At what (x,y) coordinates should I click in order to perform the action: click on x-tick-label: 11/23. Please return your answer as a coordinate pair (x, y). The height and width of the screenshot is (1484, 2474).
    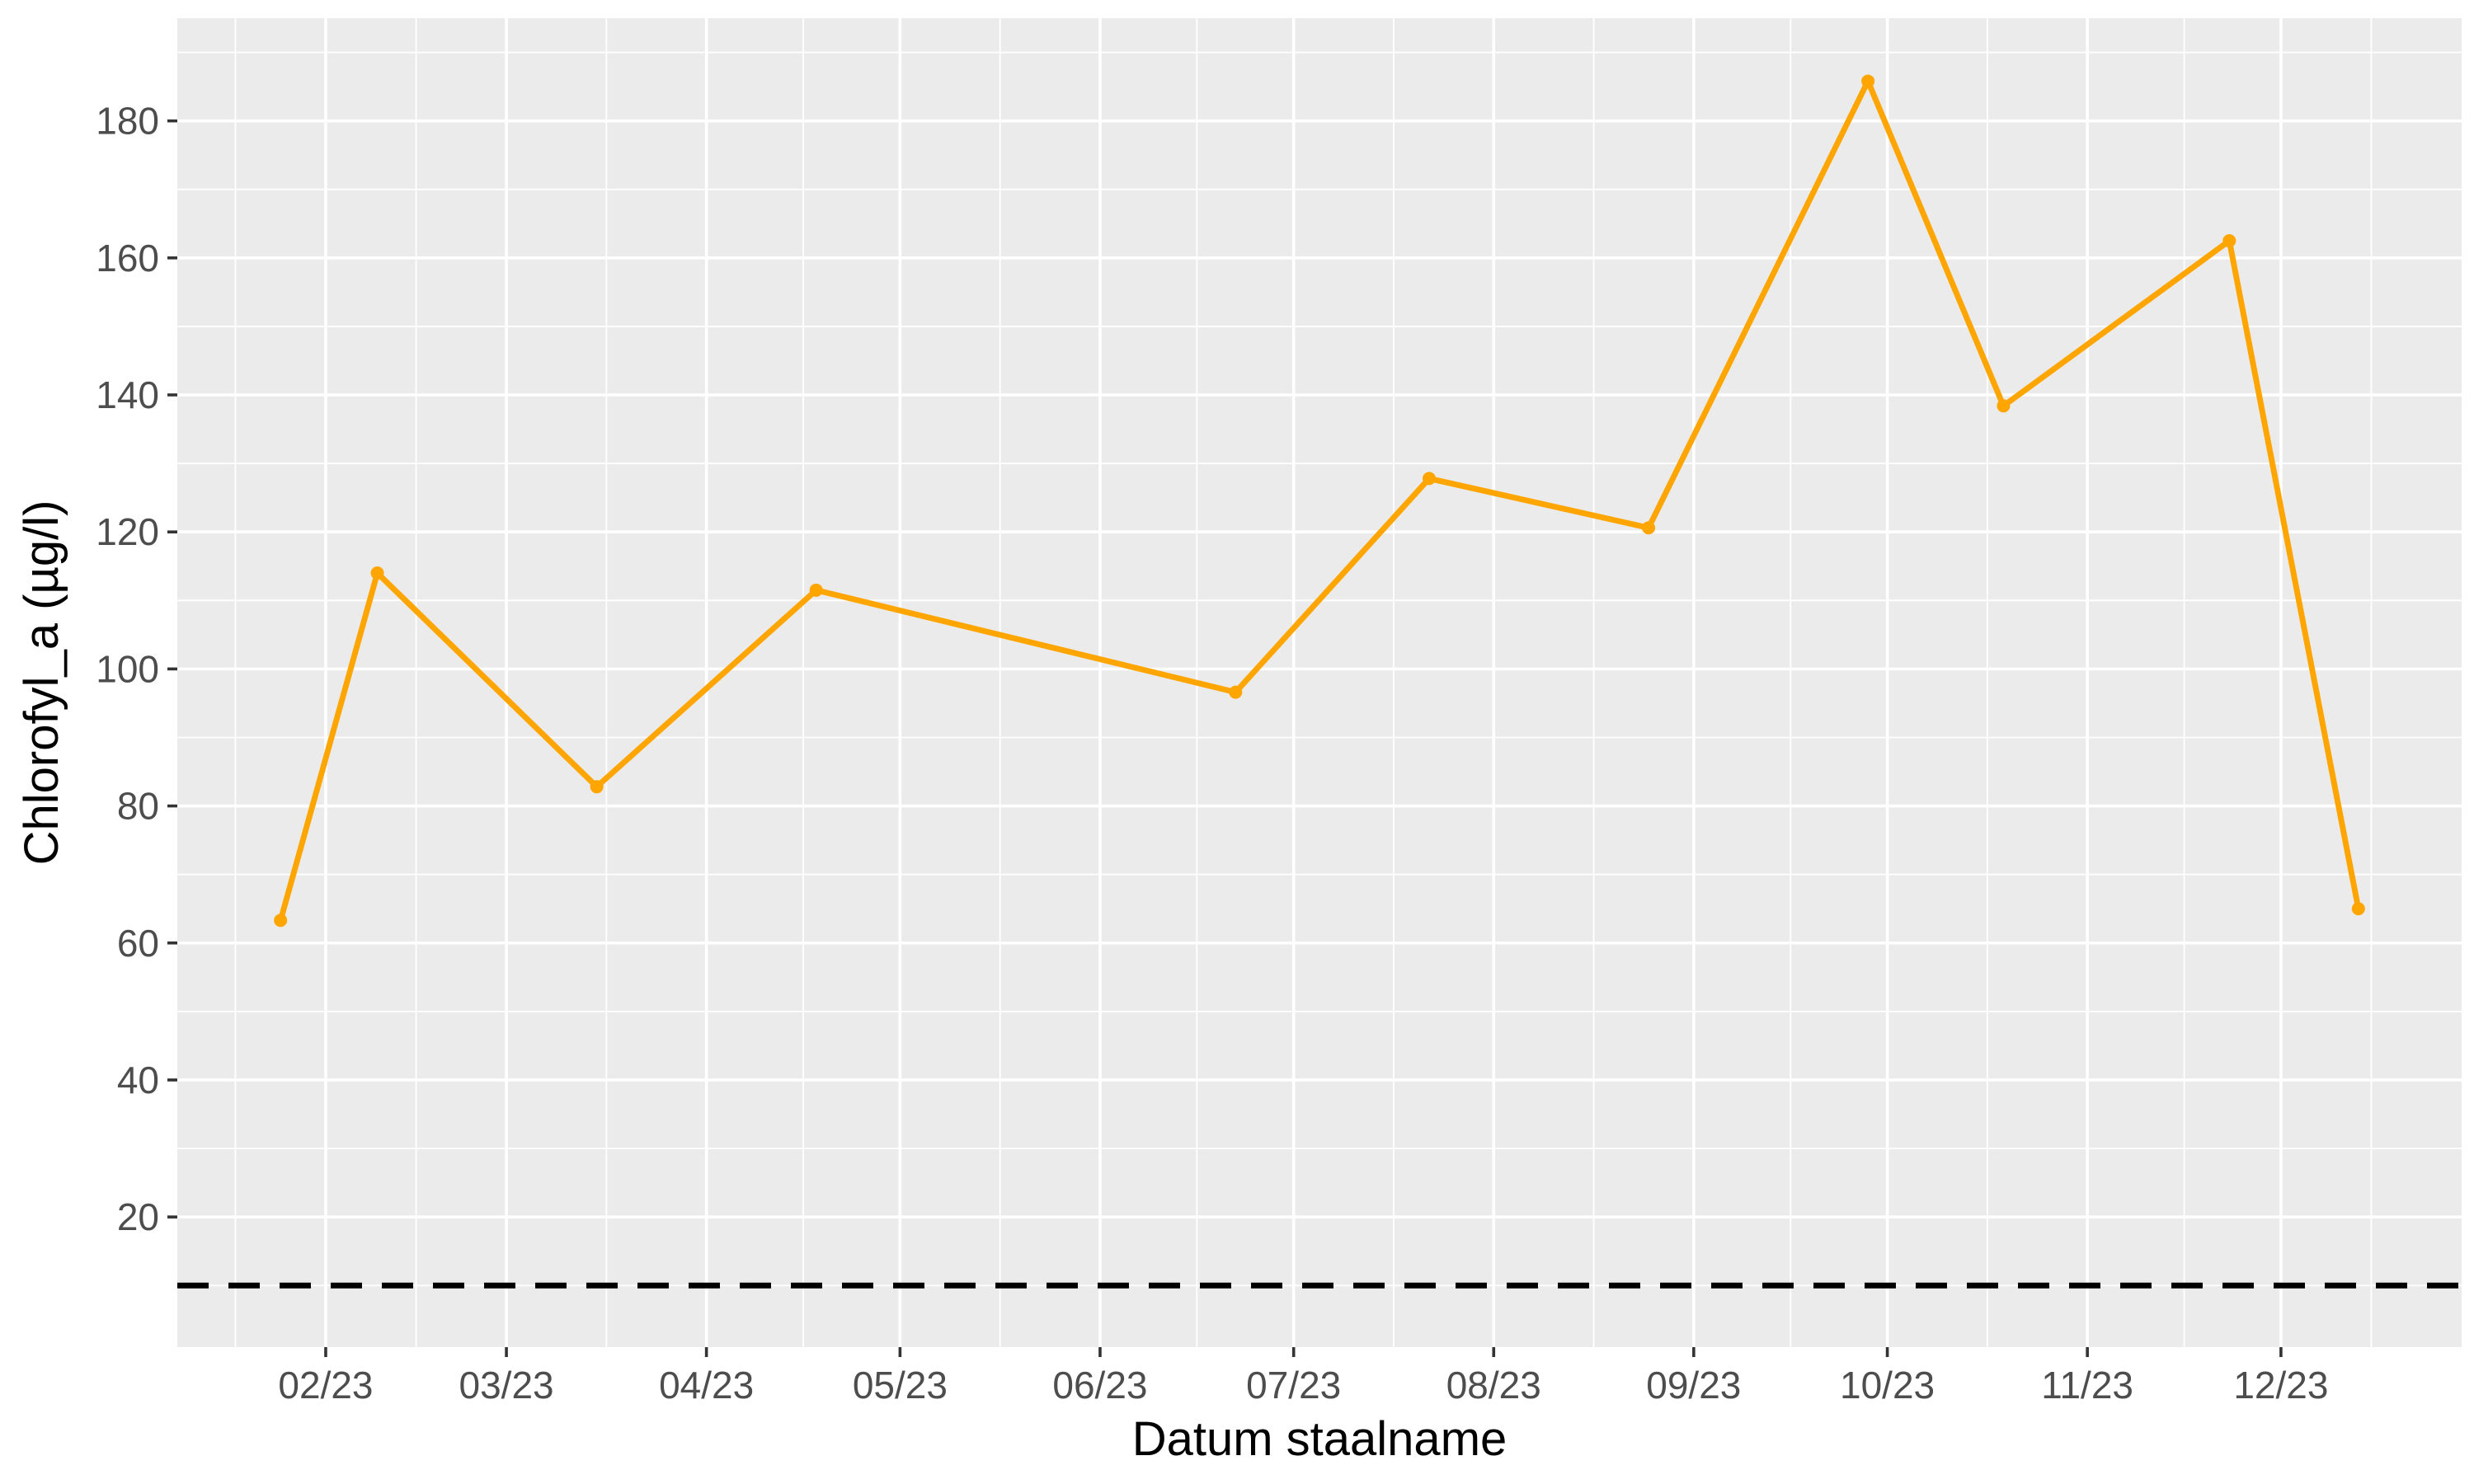
    Looking at the image, I should click on (2087, 1385).